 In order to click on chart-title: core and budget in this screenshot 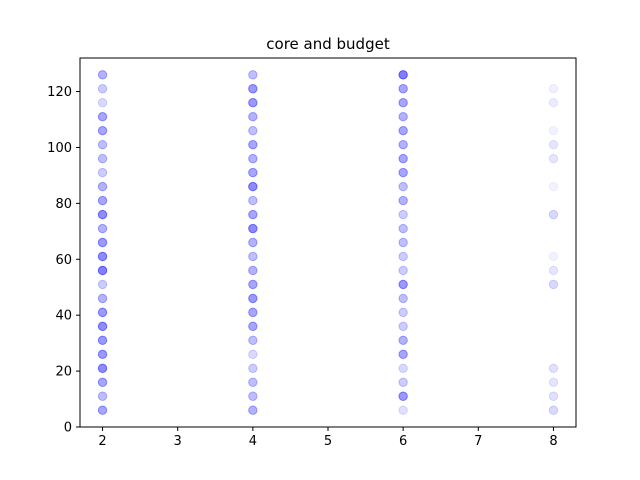, I will do `click(328, 44)`.